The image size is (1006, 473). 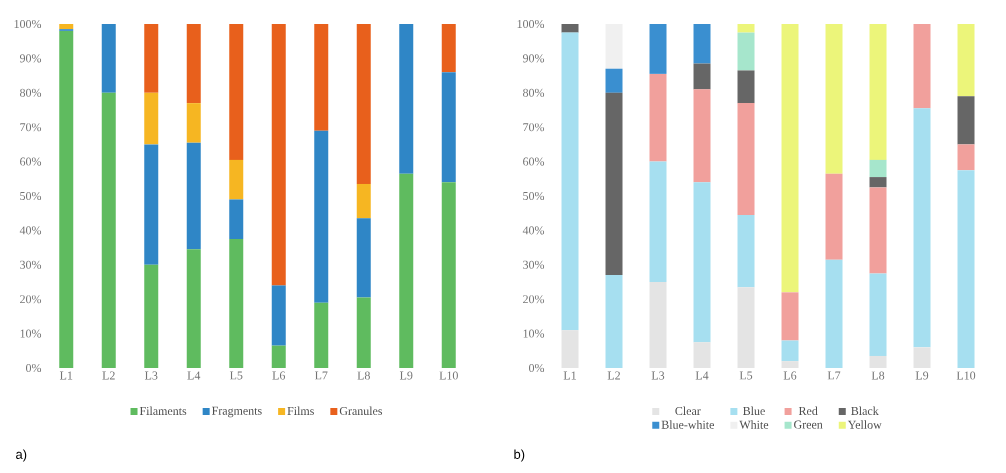 I want to click on x-tick-label: L7, so click(x=834, y=375).